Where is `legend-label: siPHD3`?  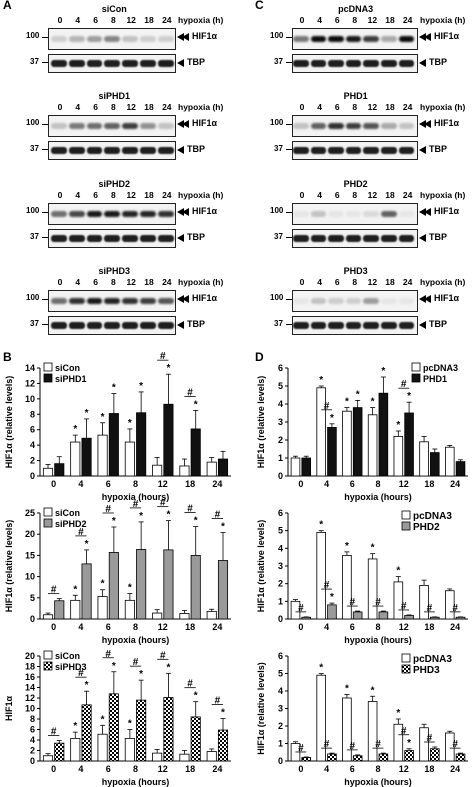
legend-label: siPHD3 is located at coordinates (71, 667).